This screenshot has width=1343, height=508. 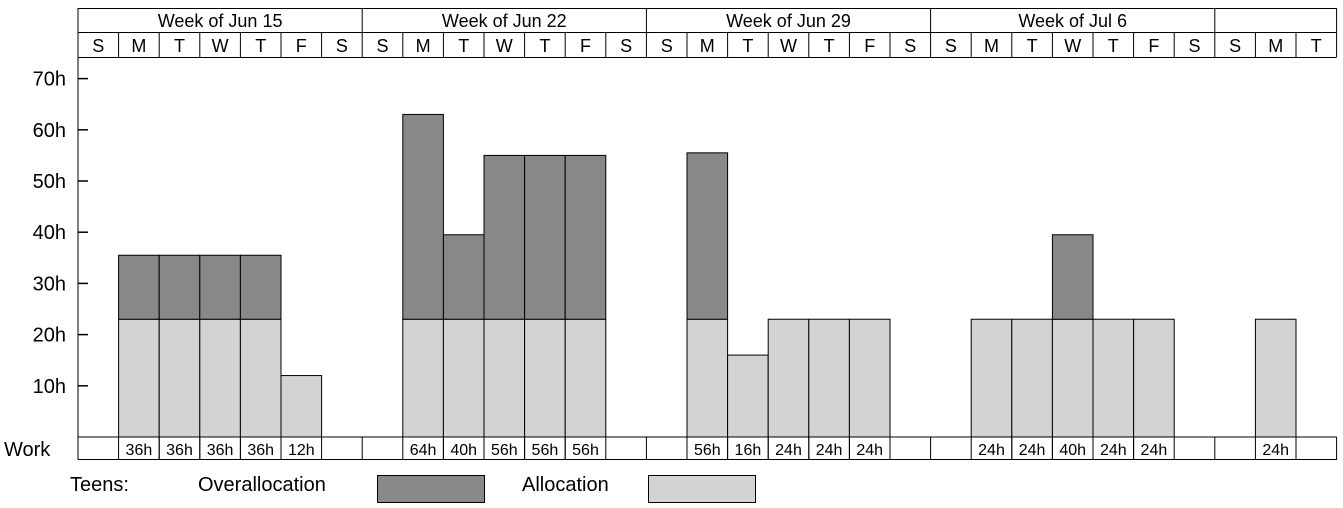 What do you see at coordinates (702, 489) in the screenshot?
I see `legend-swatch-allocation` at bounding box center [702, 489].